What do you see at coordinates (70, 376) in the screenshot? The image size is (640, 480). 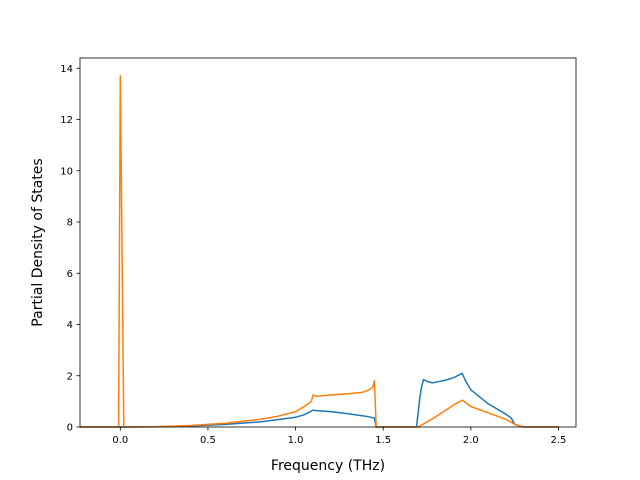 I see `y-tick-label: 2` at bounding box center [70, 376].